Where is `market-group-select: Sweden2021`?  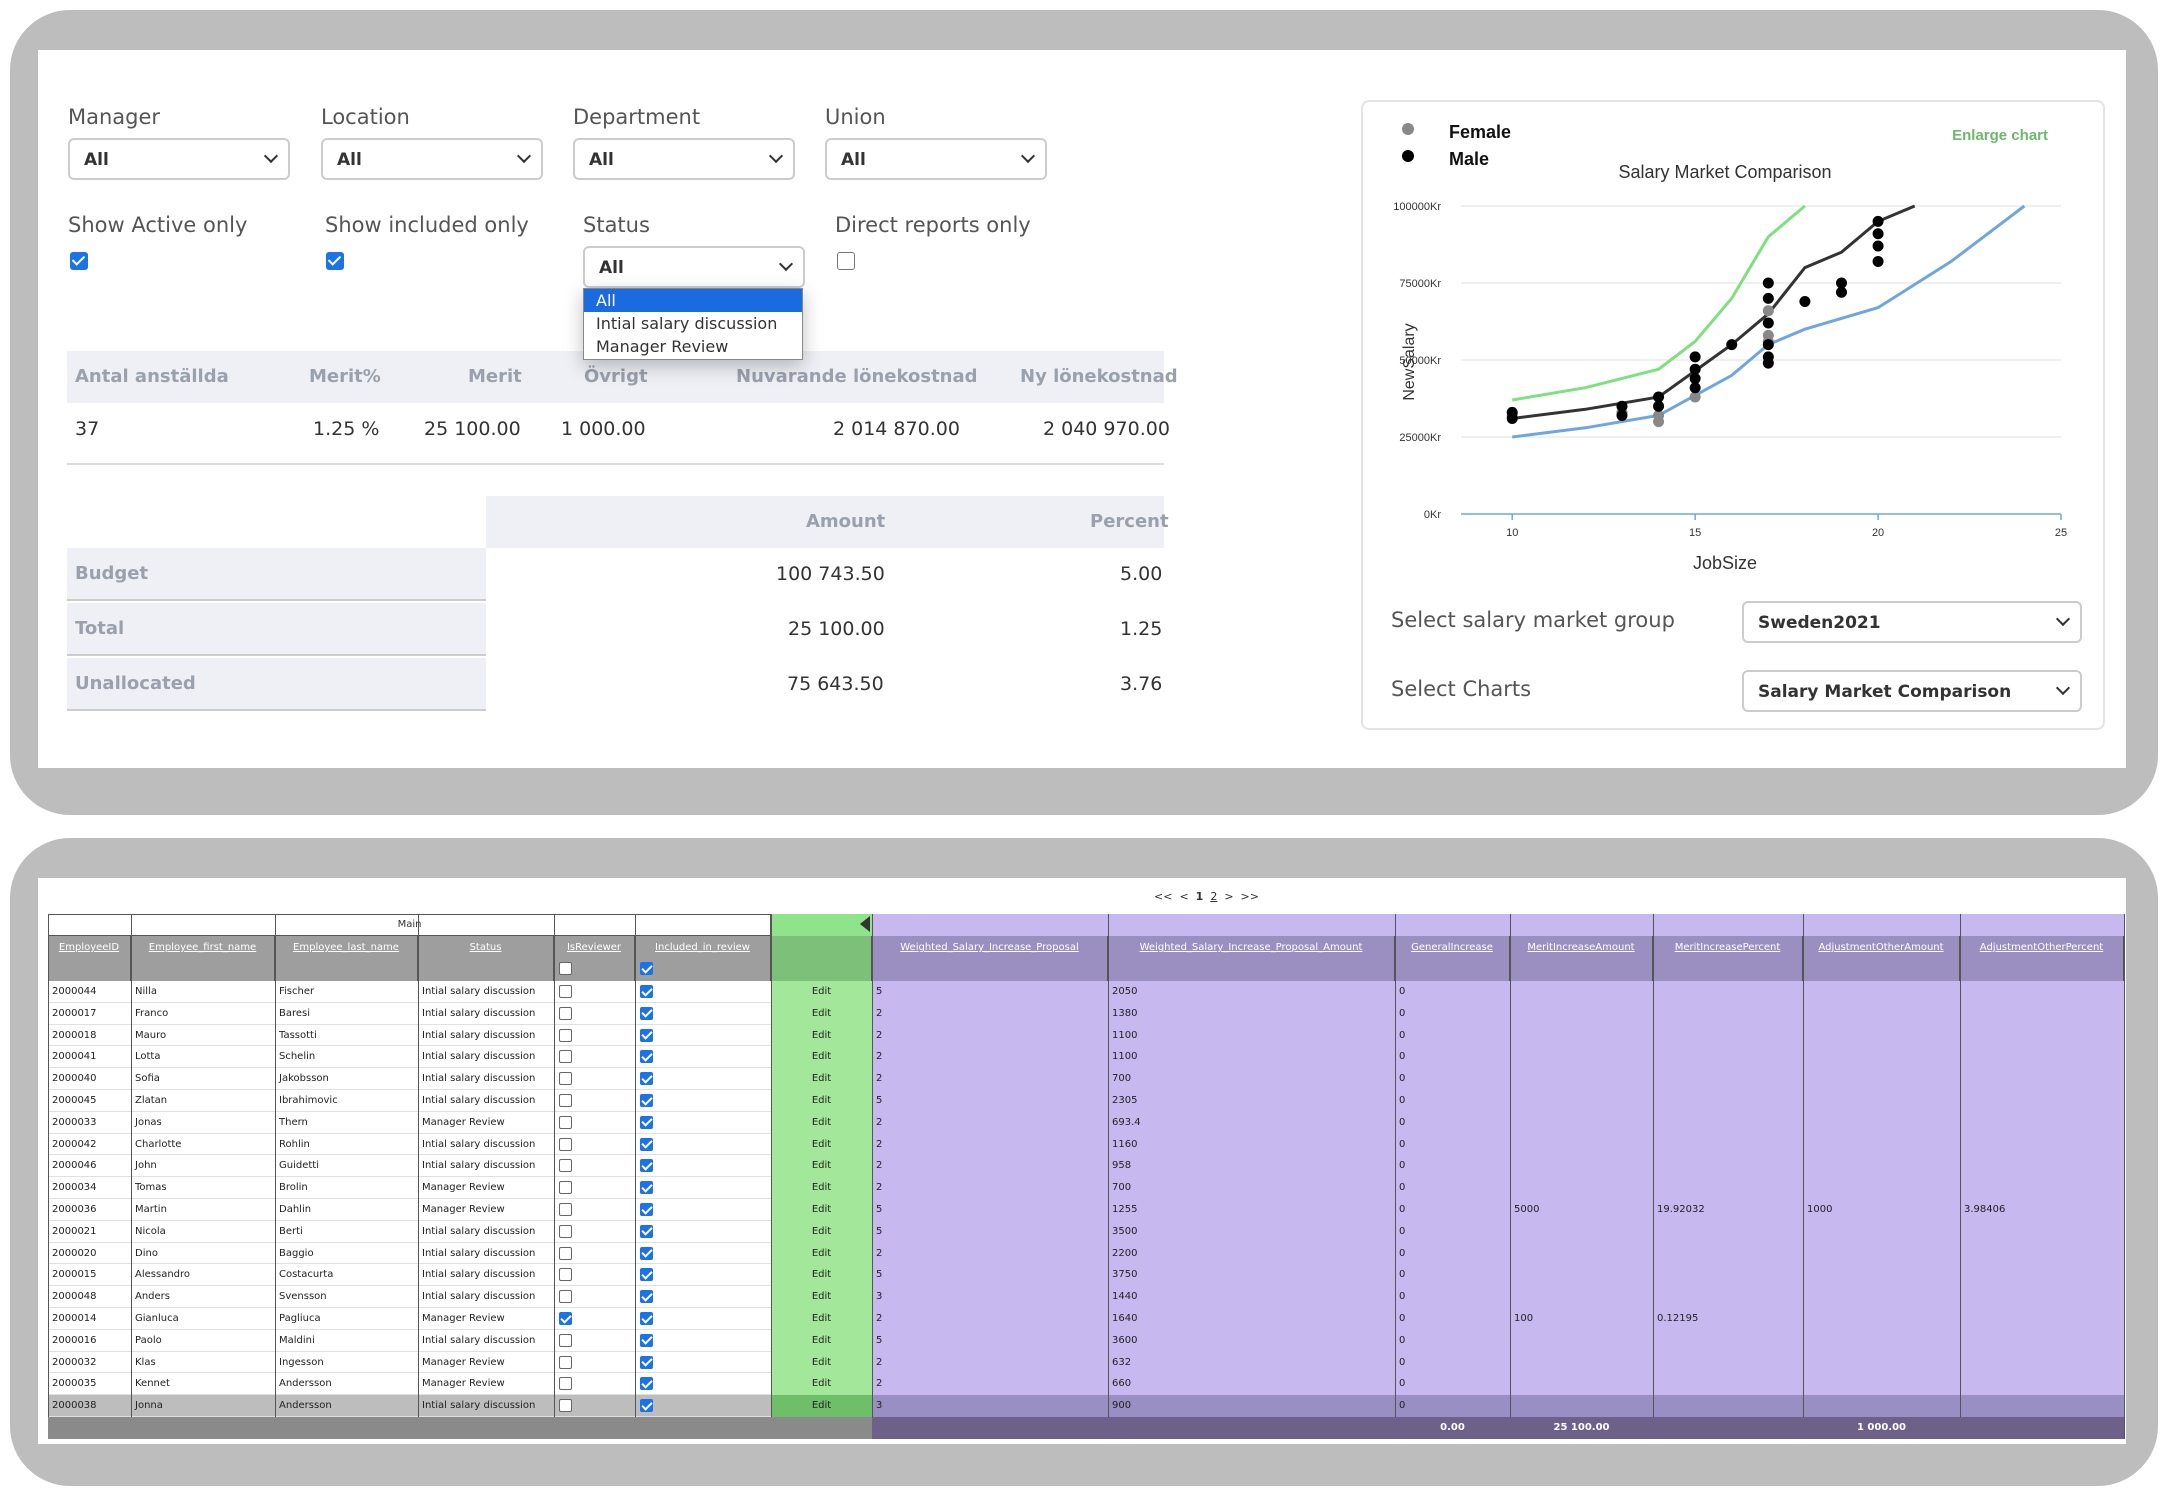
market-group-select: Sweden2021 is located at coordinates (1912, 622).